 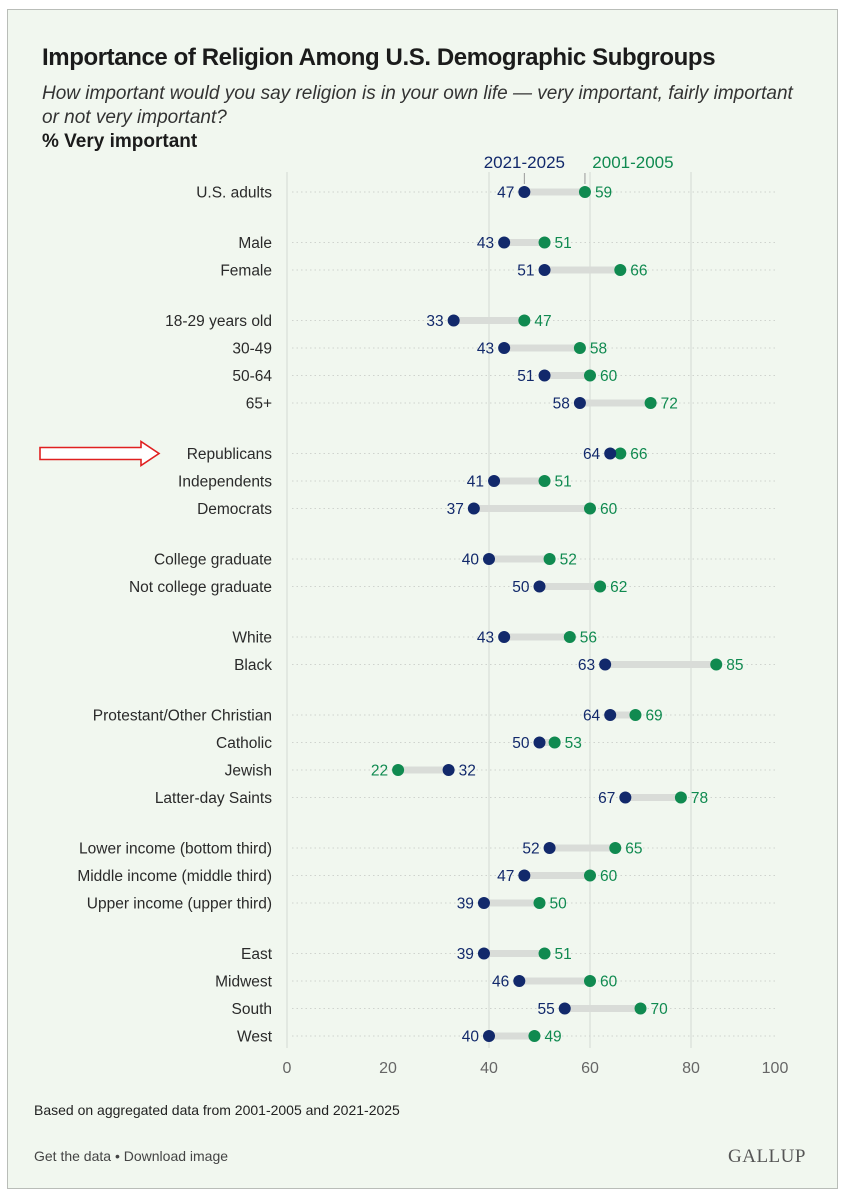 What do you see at coordinates (598, 349) in the screenshot?
I see `value-2001-2005: 58` at bounding box center [598, 349].